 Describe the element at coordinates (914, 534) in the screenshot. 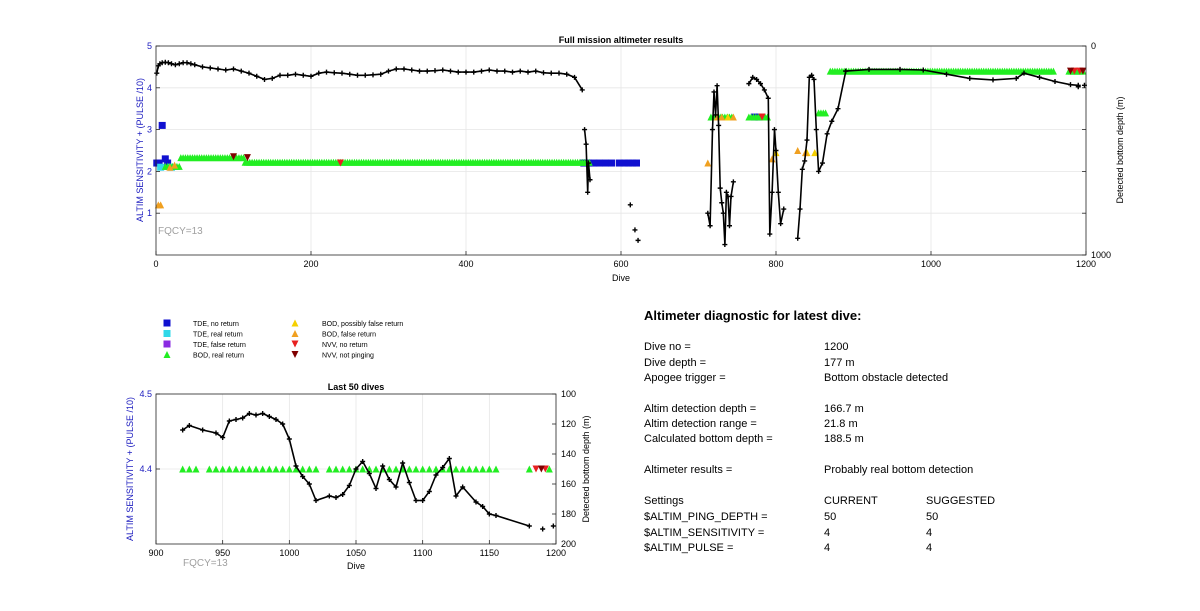

I see `diag-row-sensitivity: $ALTIM_SENSITIVITY = 4 4` at that location.